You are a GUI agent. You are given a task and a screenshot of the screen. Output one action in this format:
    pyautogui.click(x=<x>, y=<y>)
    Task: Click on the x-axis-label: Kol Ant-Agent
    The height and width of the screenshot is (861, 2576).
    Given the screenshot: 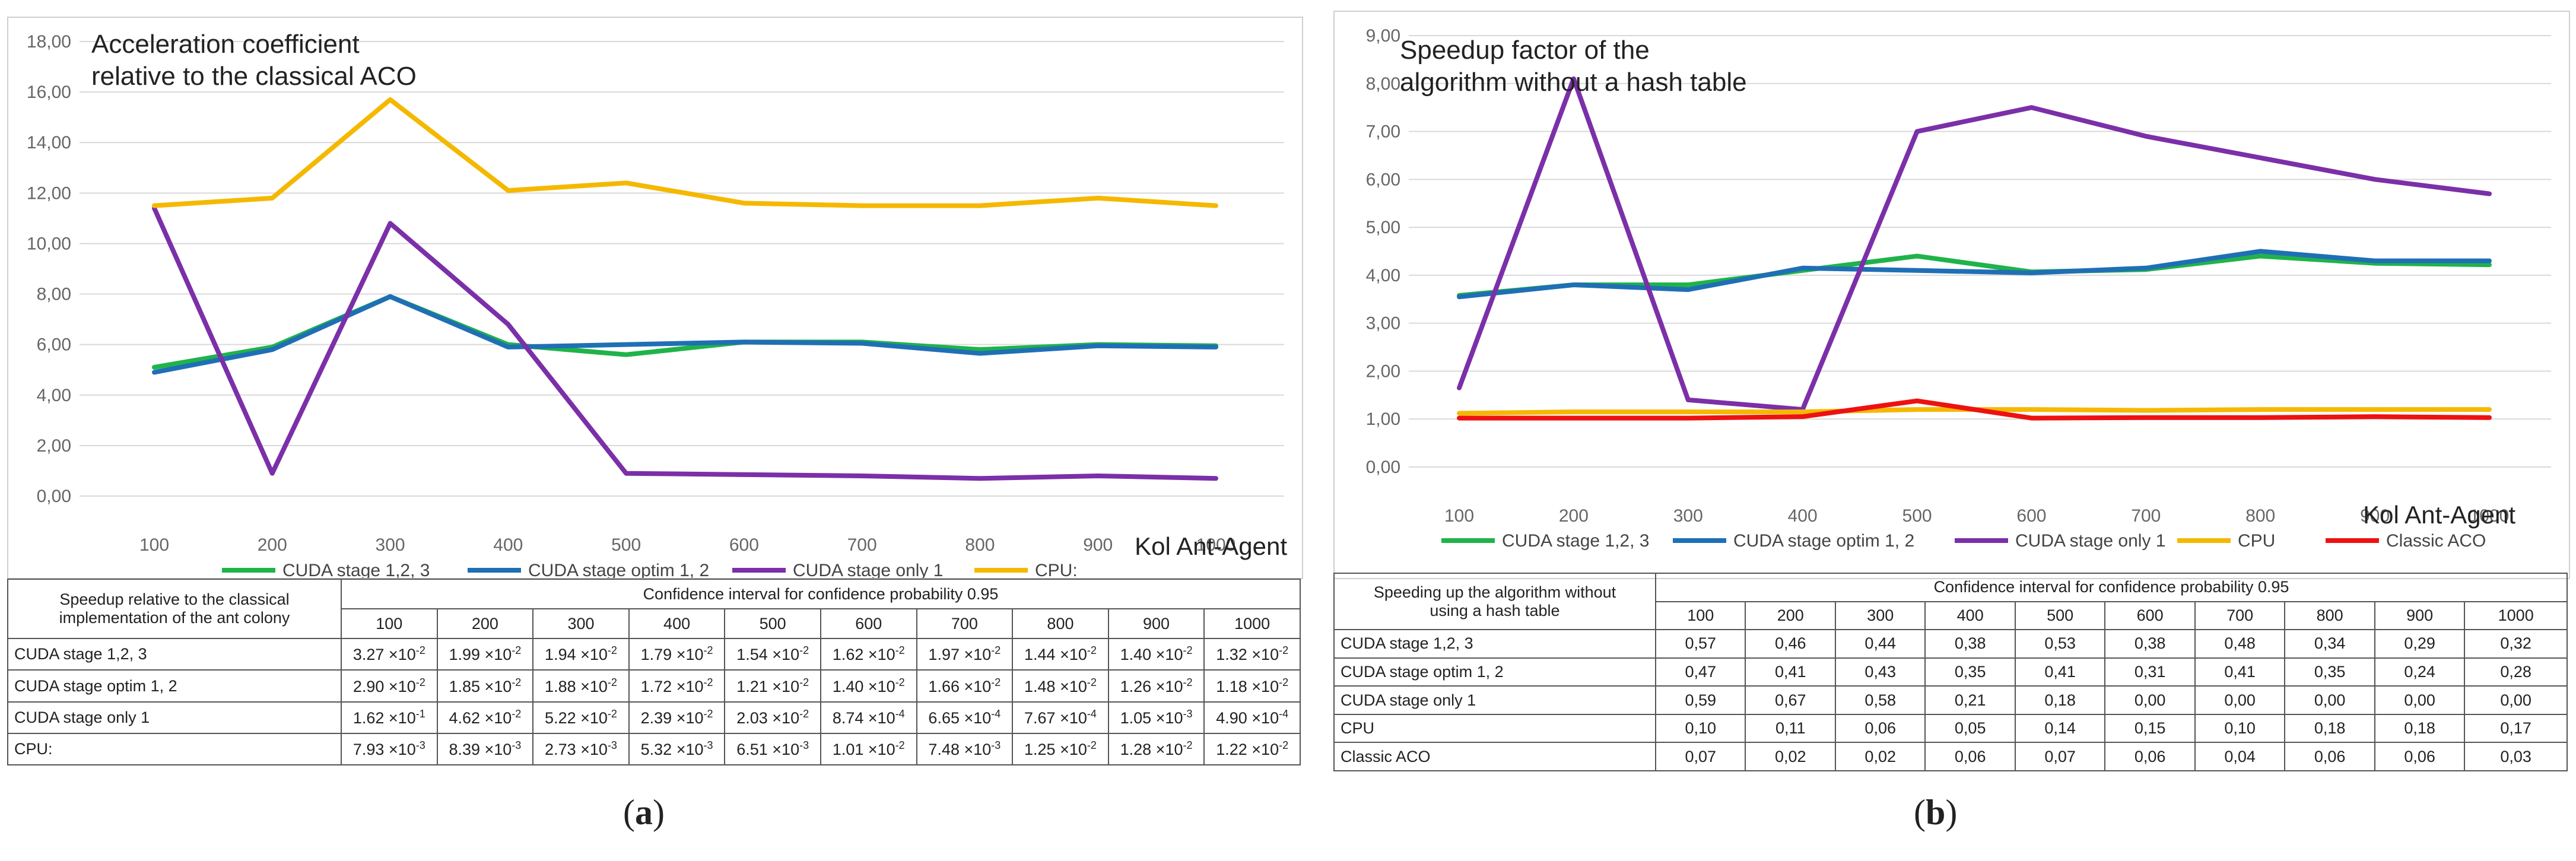 What is the action you would take?
    pyautogui.click(x=1211, y=546)
    